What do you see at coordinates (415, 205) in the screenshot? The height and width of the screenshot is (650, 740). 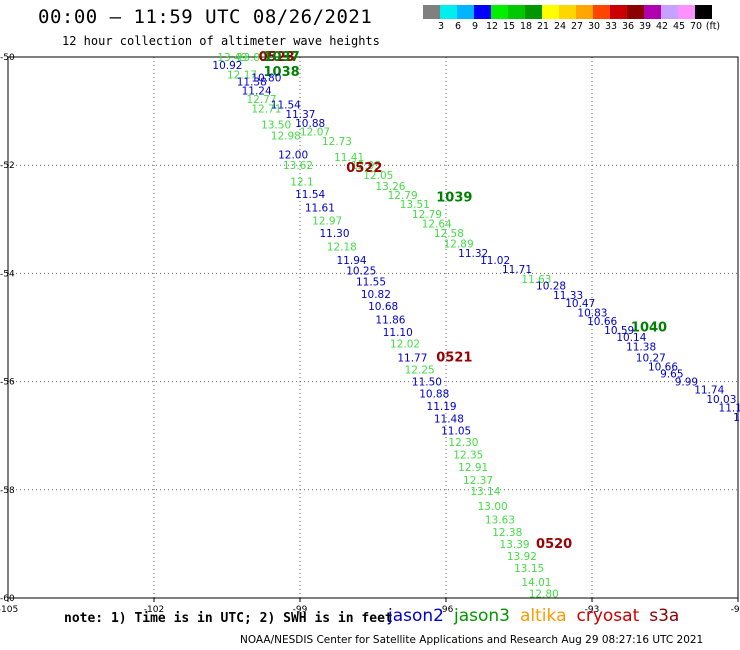 I see `data-point-label: 13.51` at bounding box center [415, 205].